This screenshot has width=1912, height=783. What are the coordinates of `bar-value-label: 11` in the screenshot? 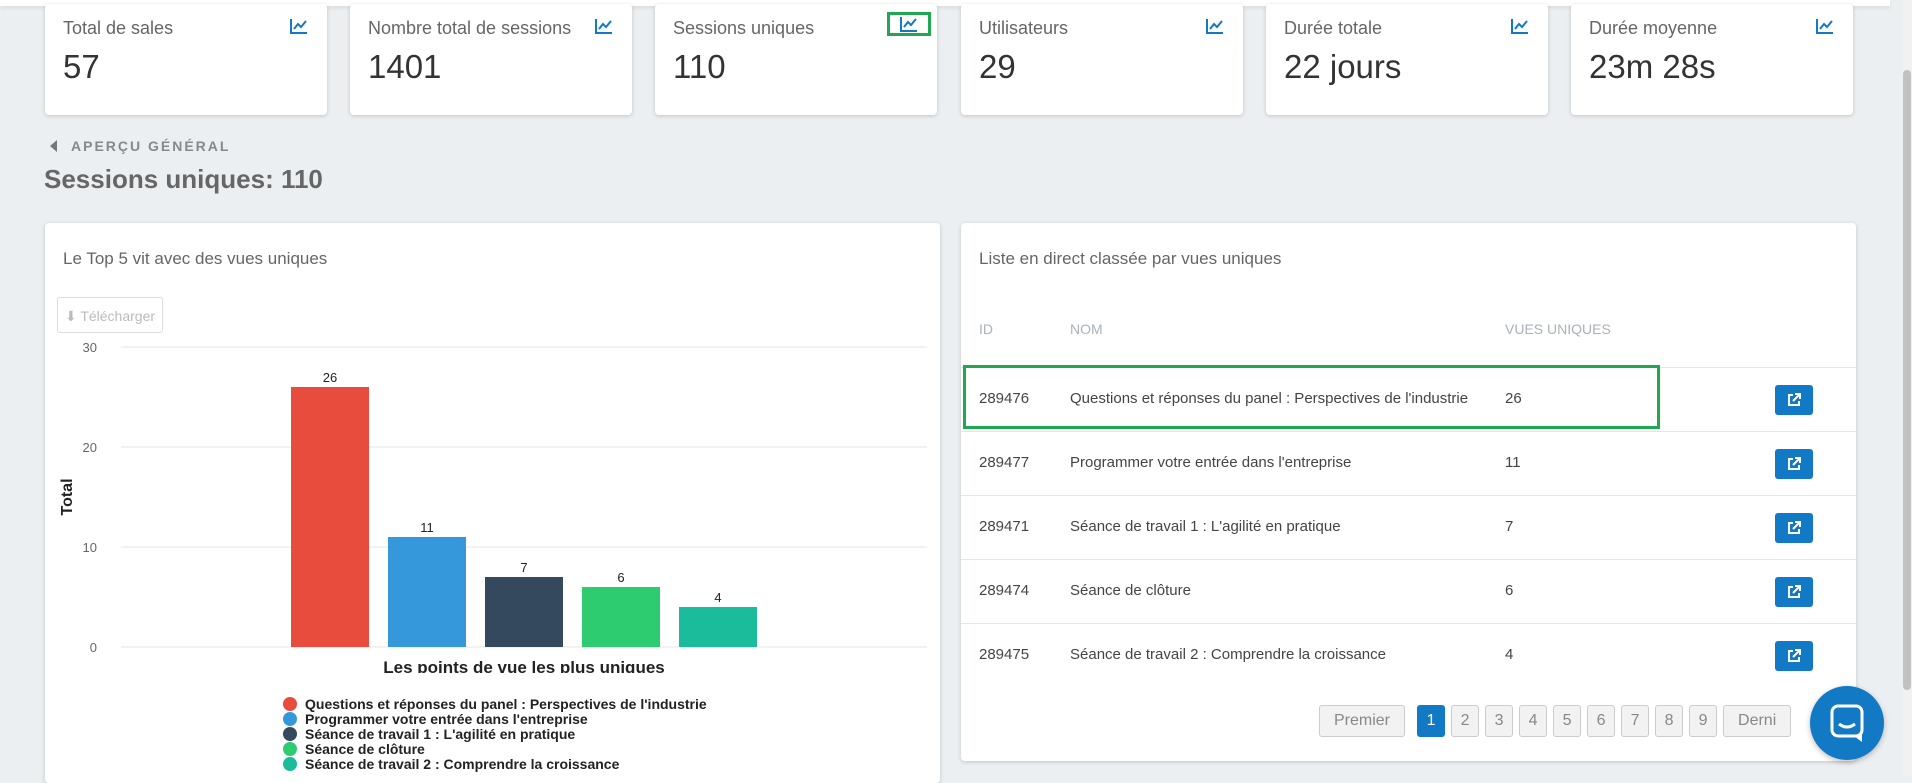 It's located at (427, 527).